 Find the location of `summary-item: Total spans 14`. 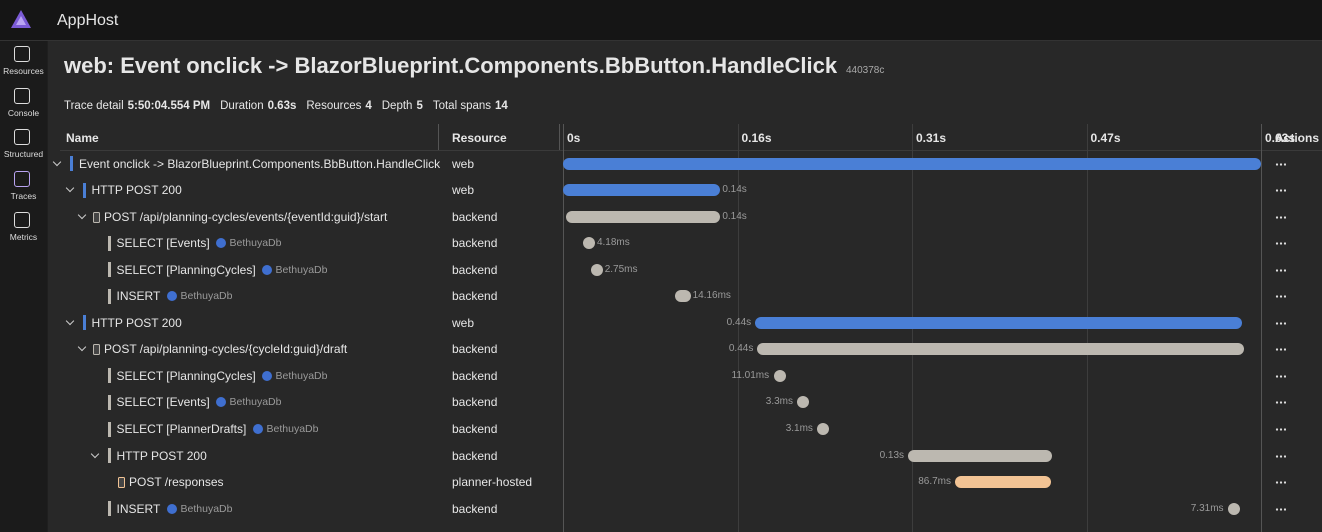

summary-item: Total spans 14 is located at coordinates (470, 106).